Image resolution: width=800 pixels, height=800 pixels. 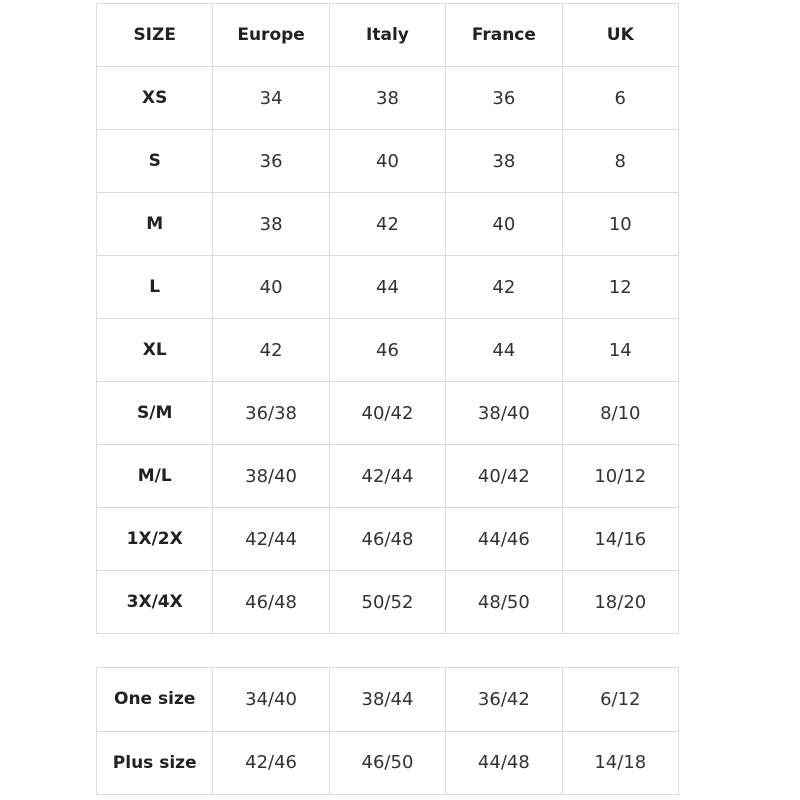 What do you see at coordinates (620, 413) in the screenshot?
I see `cell: 8/10` at bounding box center [620, 413].